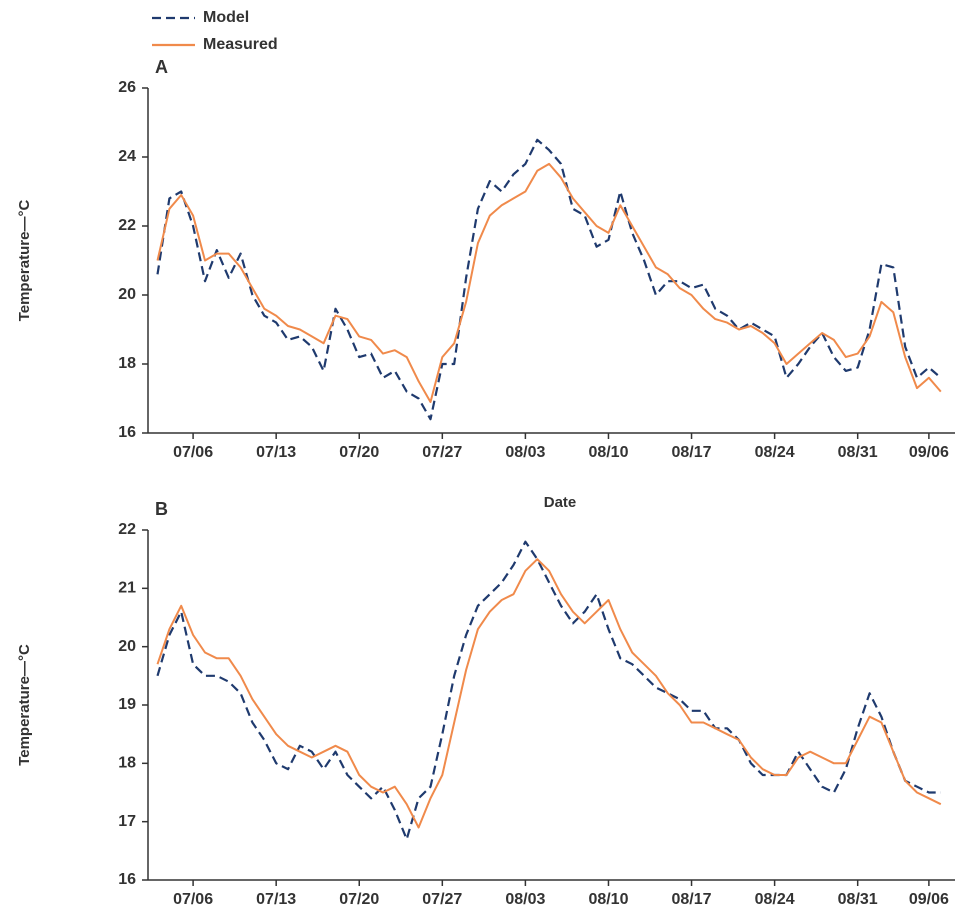 Image resolution: width=962 pixels, height=911 pixels. Describe the element at coordinates (560, 502) in the screenshot. I see `x-axis-label: Date` at that location.